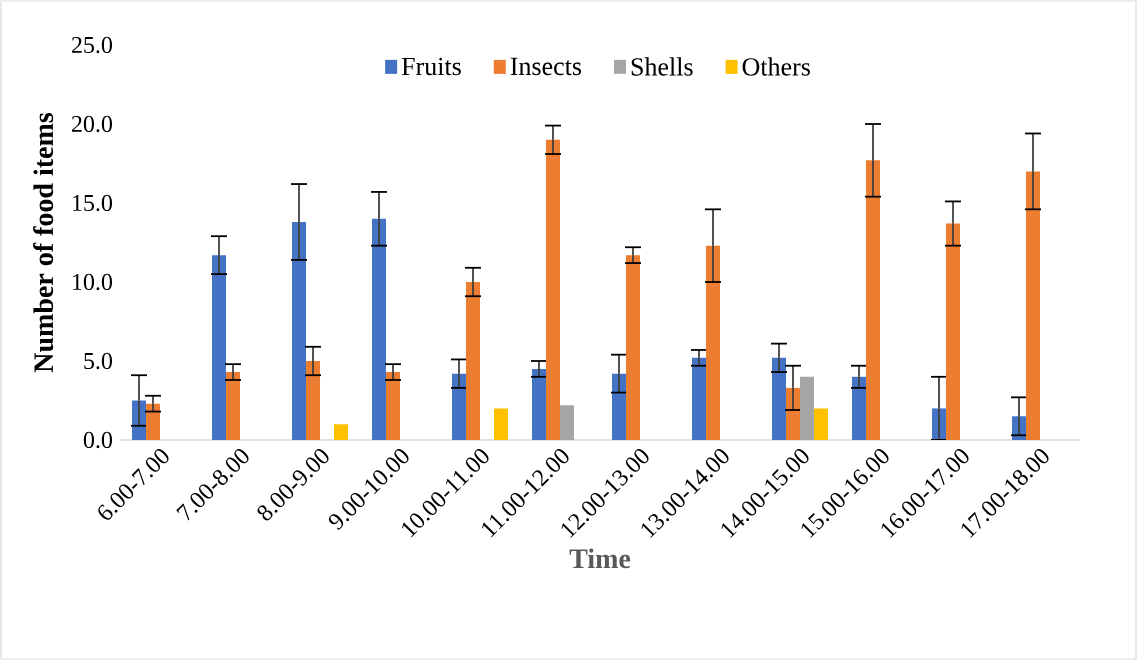 The height and width of the screenshot is (660, 1137). I want to click on legend-label: Others, so click(776, 66).